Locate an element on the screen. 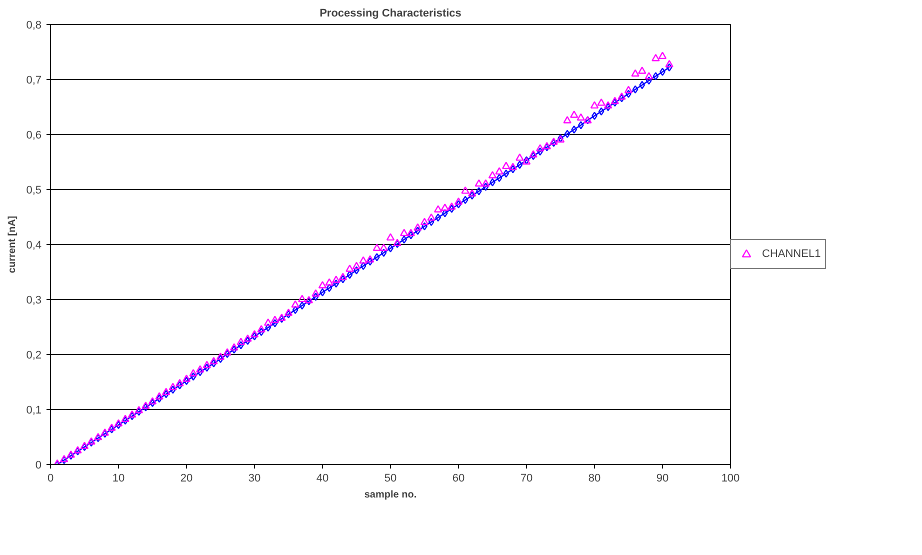 This screenshot has height=555, width=922. x-tick-label: 10 is located at coordinates (118, 478).